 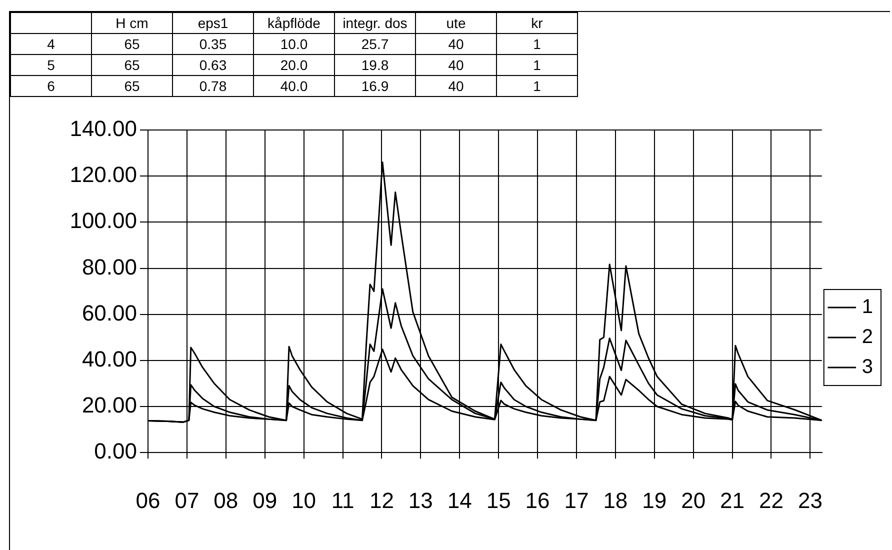 What do you see at coordinates (867, 367) in the screenshot?
I see `legend-label: 3` at bounding box center [867, 367].